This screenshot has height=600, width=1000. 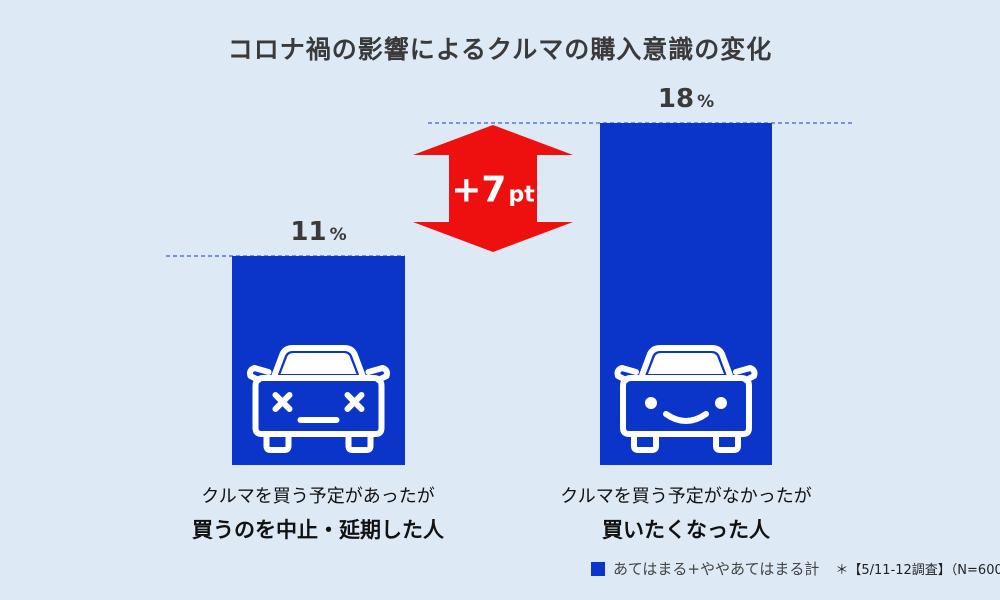 I want to click on category-label-0-line2: 買うのを中止・延期した人, so click(x=318, y=530).